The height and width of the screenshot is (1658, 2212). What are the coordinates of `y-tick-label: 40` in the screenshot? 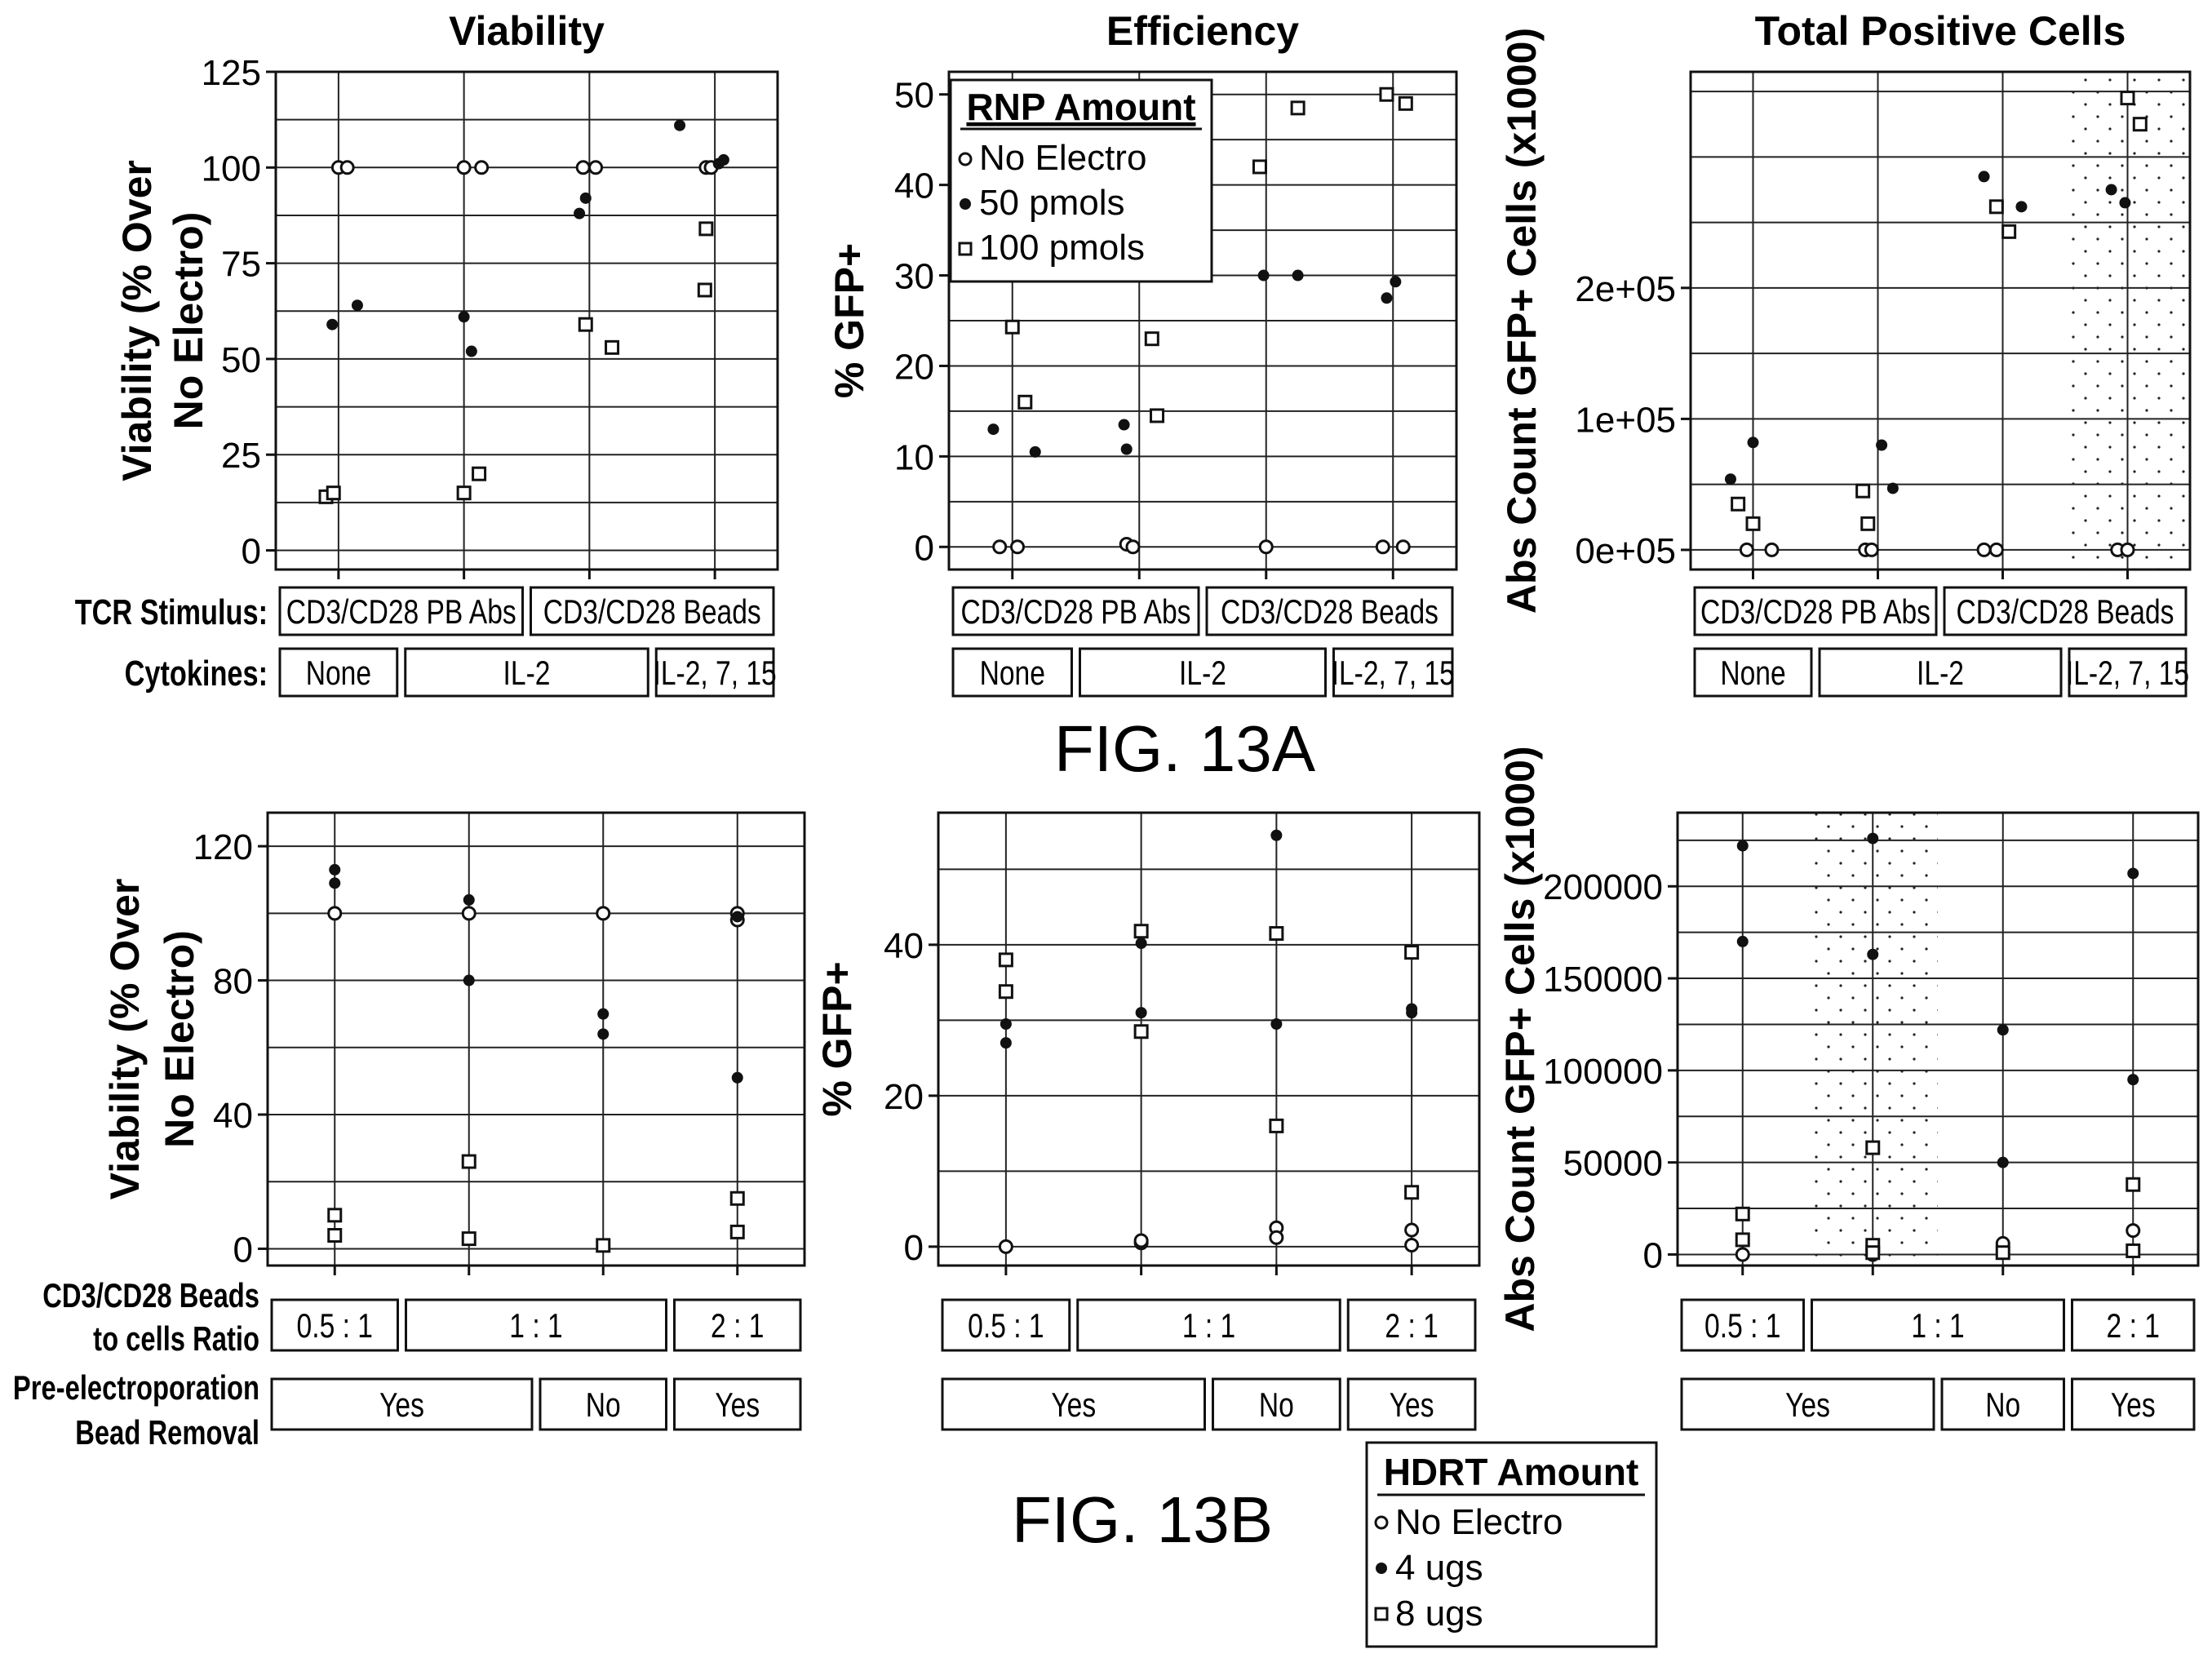 It's located at (904, 946).